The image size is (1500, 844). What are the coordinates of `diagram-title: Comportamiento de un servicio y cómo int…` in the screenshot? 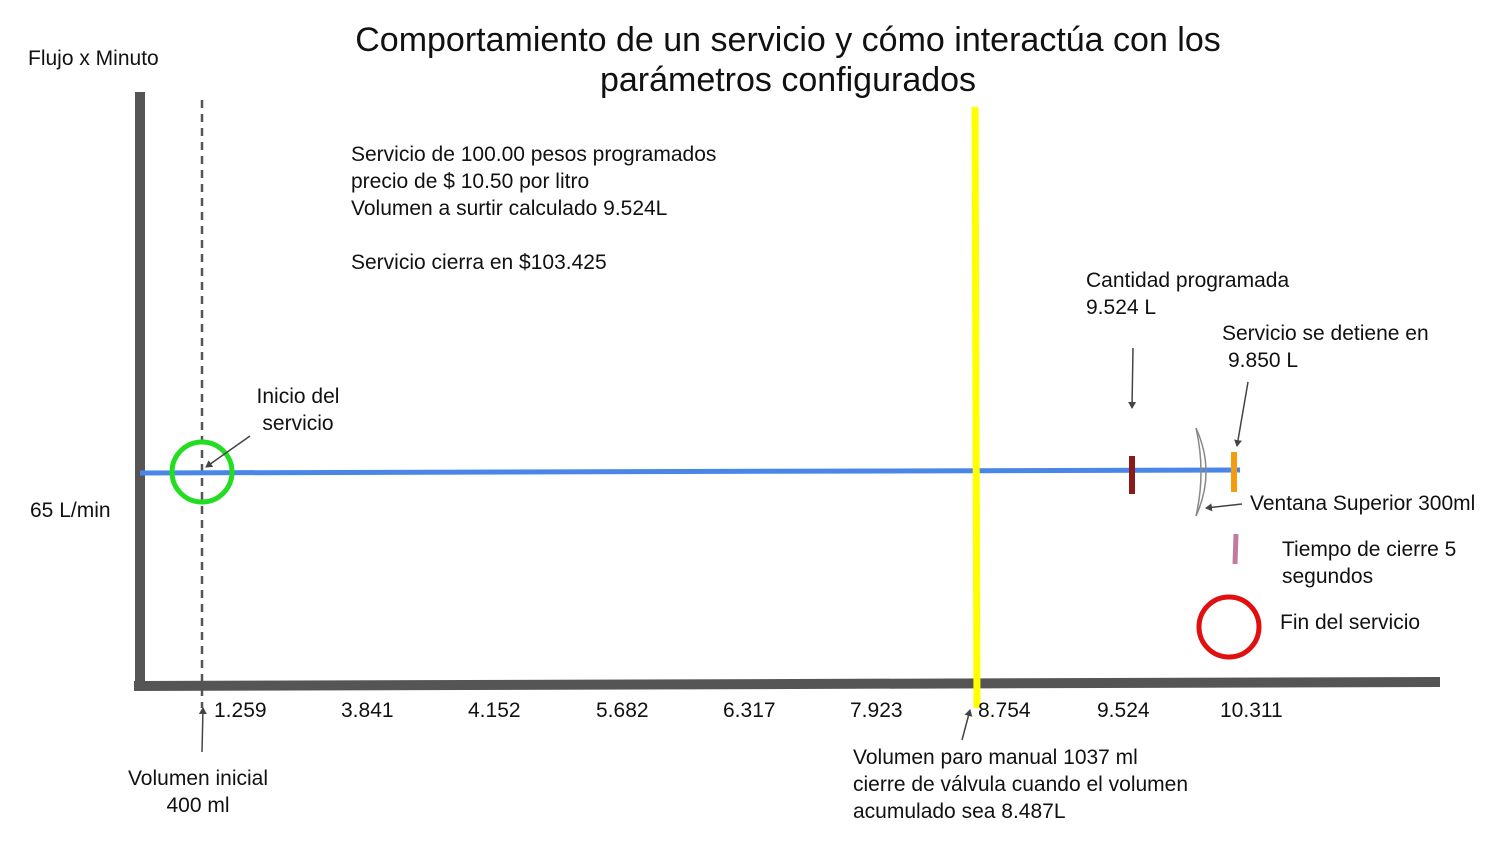 It's located at (788, 60).